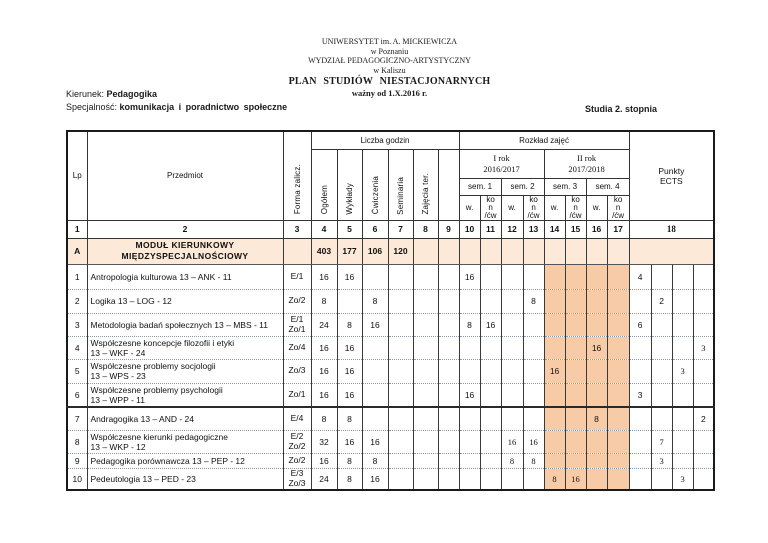  What do you see at coordinates (77, 347) in the screenshot?
I see `cell-lp: 4` at bounding box center [77, 347].